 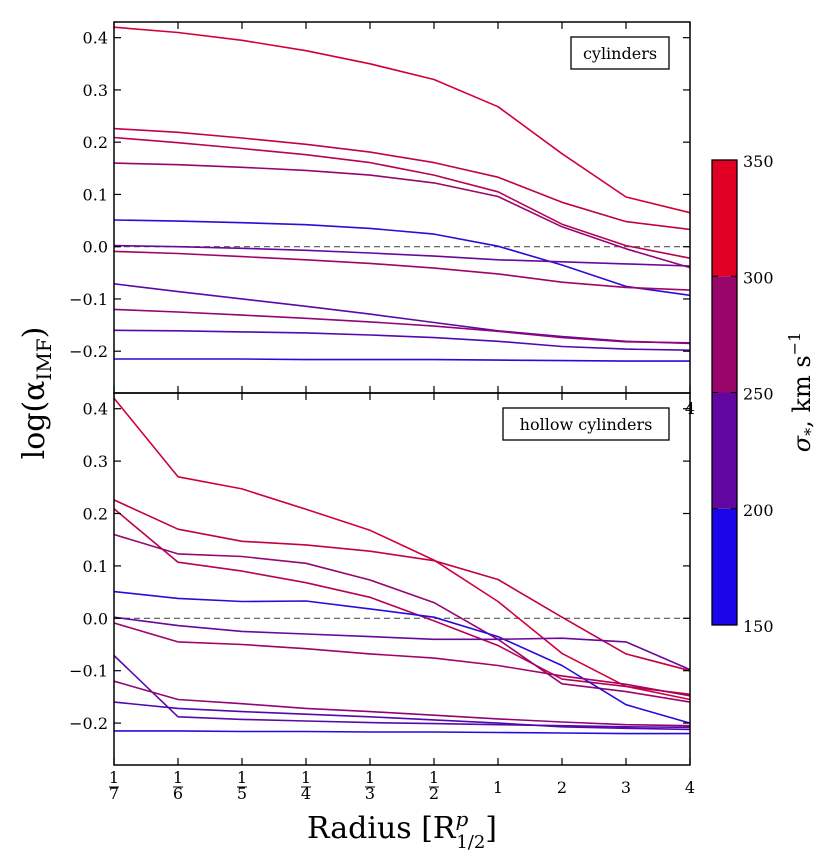 I want to click on svg-text: 6, so click(x=178, y=793).